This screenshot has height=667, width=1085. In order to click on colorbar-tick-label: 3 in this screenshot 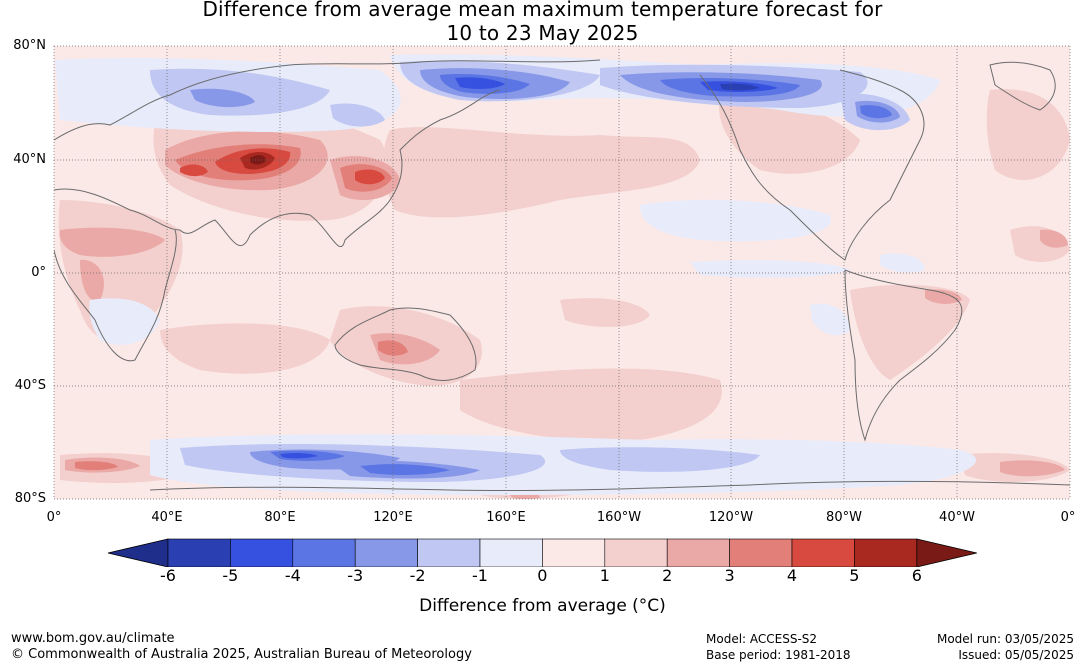, I will do `click(729, 575)`.